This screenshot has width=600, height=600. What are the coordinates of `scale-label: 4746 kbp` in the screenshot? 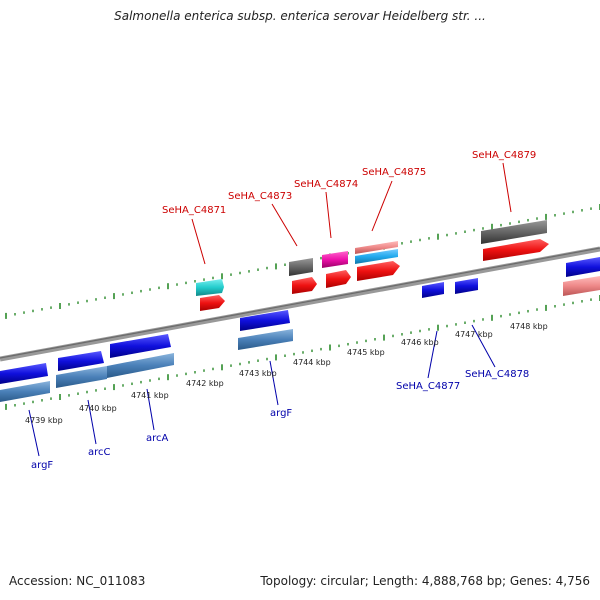 It's located at (420, 342).